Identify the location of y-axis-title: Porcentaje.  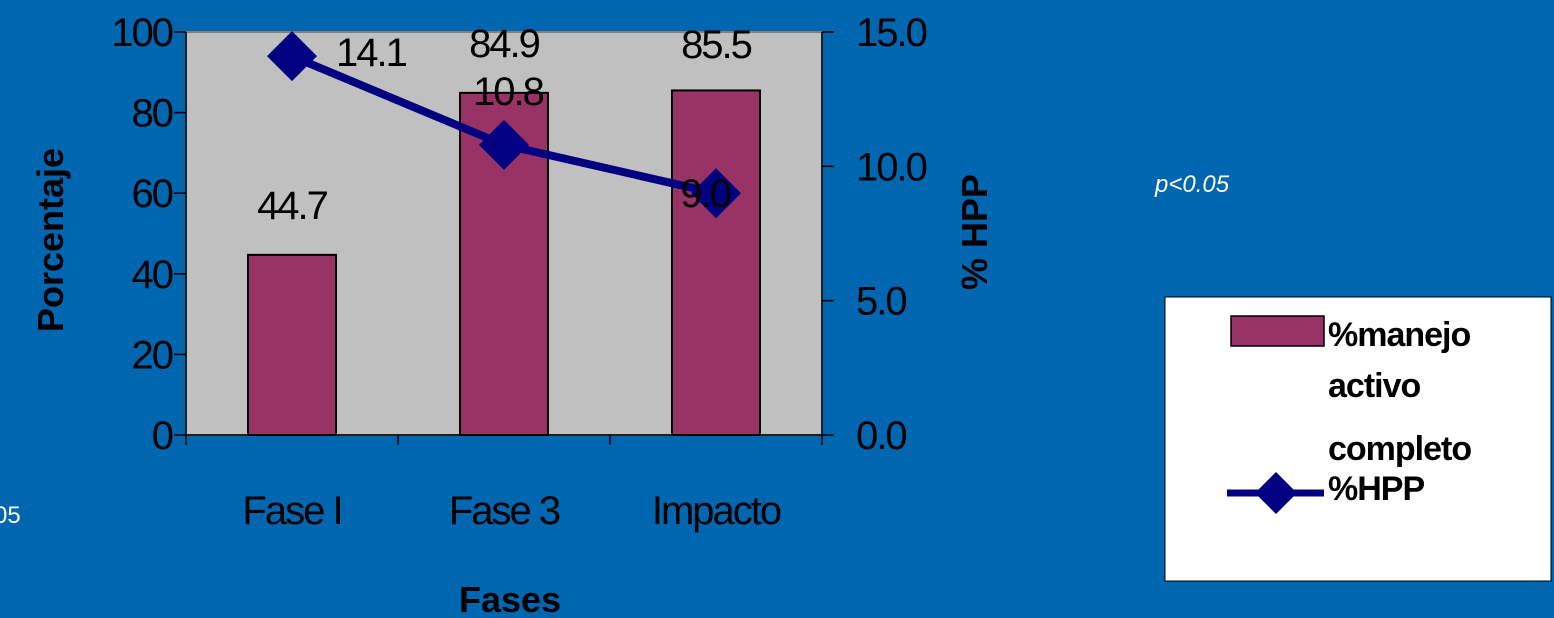
(50, 240).